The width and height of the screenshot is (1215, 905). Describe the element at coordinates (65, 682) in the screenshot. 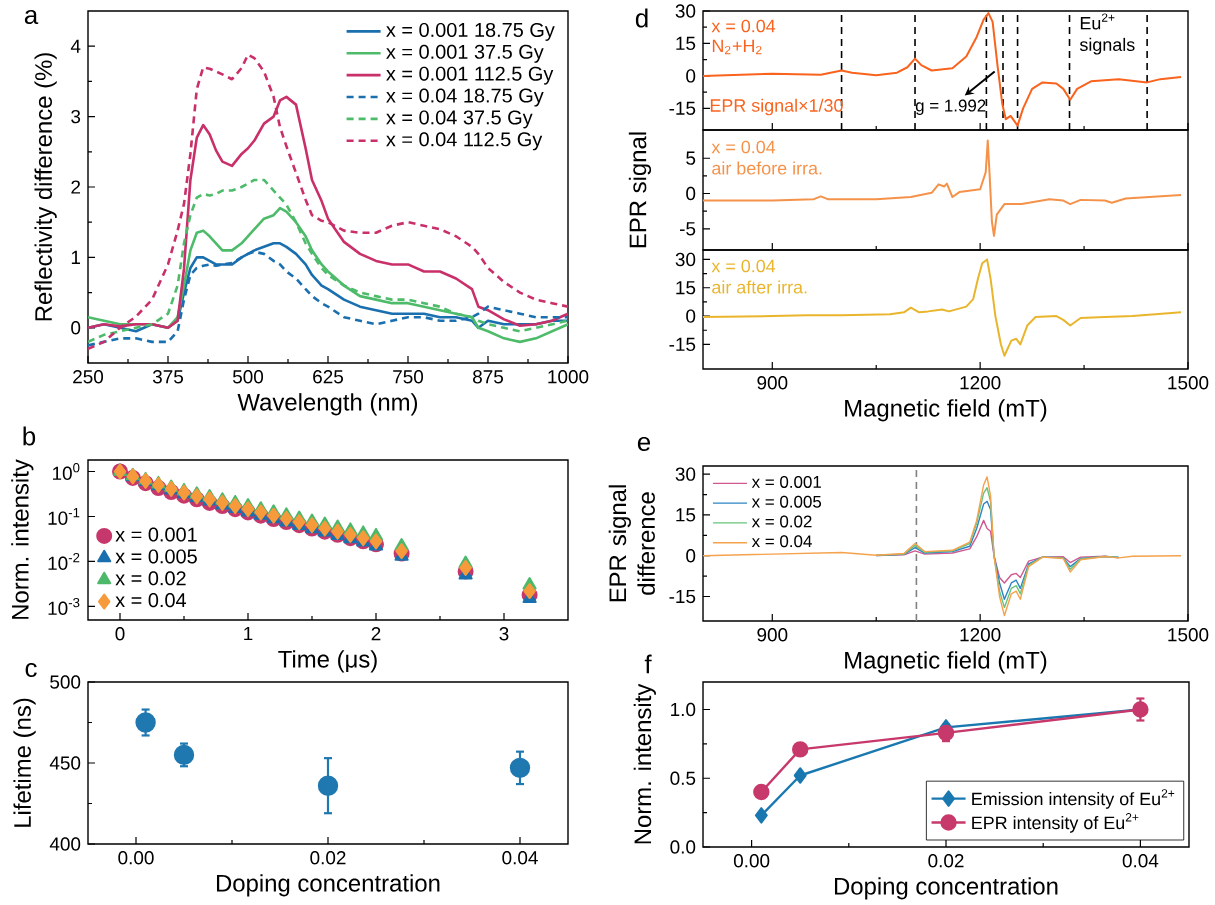

I see `y-tick-label: 500` at that location.